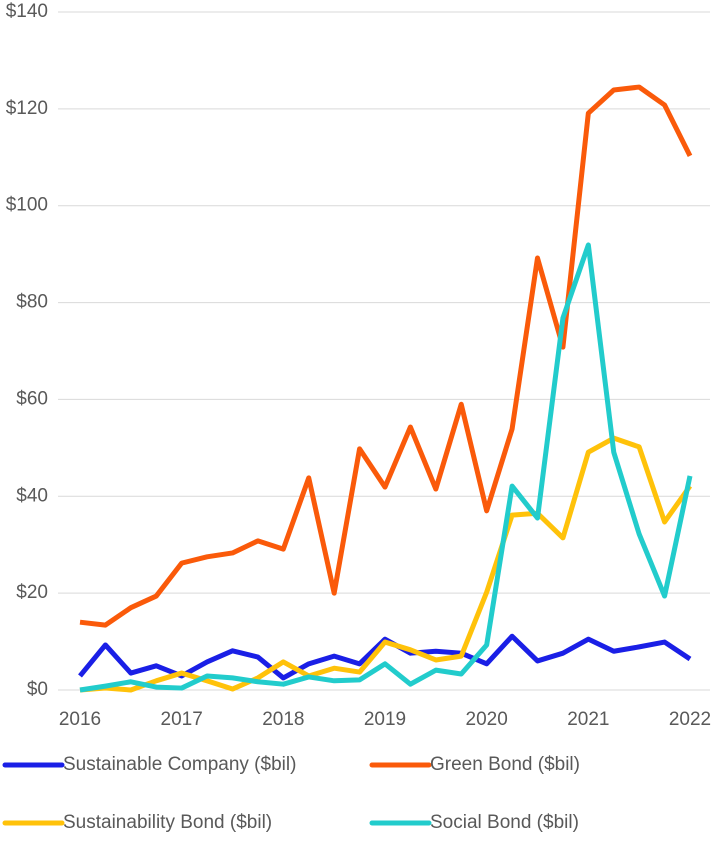 Image resolution: width=718 pixels, height=859 pixels. I want to click on y-tick-label: $100, so click(27, 205).